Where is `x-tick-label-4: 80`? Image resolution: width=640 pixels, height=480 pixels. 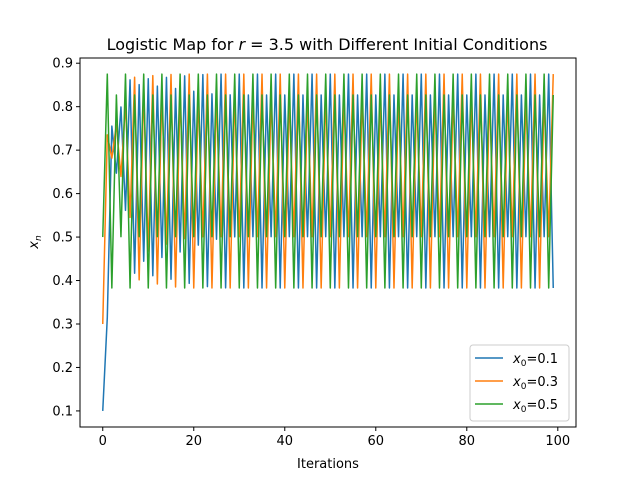 x-tick-label-4: 80 is located at coordinates (467, 441).